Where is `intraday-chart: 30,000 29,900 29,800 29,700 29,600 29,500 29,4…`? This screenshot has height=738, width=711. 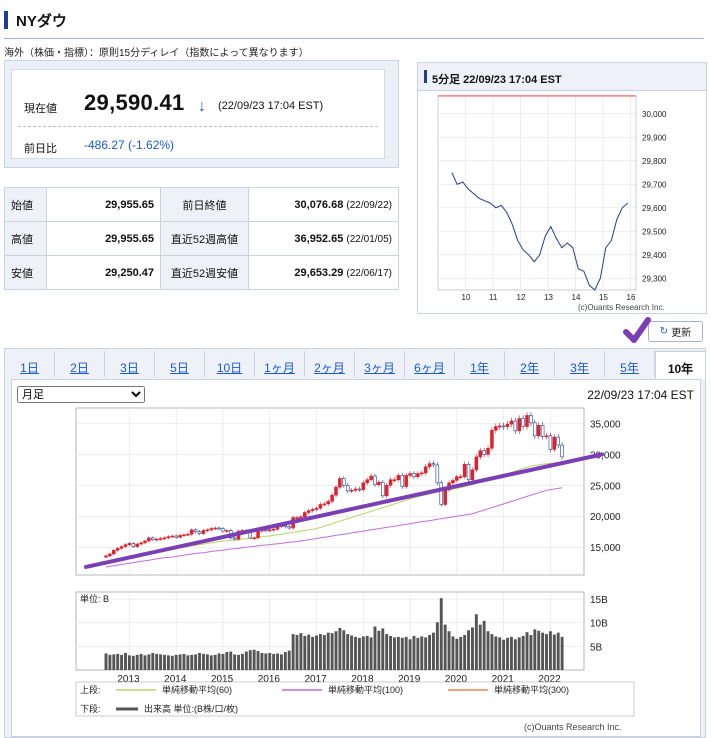
intraday-chart: 30,000 29,900 29,800 29,700 29,600 29,500 29,4… is located at coordinates (552, 203).